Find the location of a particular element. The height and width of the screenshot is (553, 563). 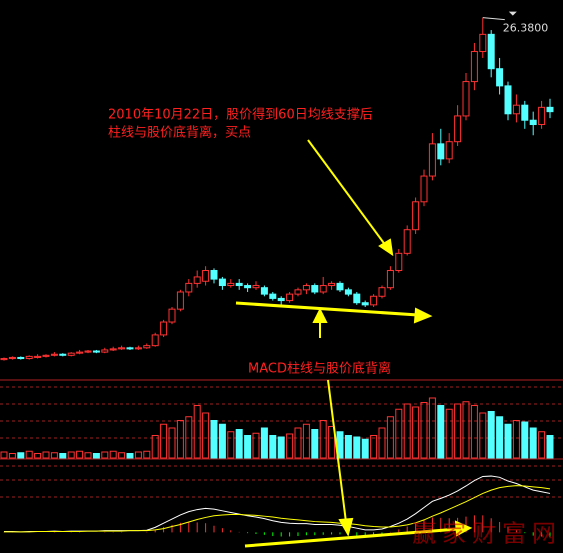

macd-line is located at coordinates (277, 509).